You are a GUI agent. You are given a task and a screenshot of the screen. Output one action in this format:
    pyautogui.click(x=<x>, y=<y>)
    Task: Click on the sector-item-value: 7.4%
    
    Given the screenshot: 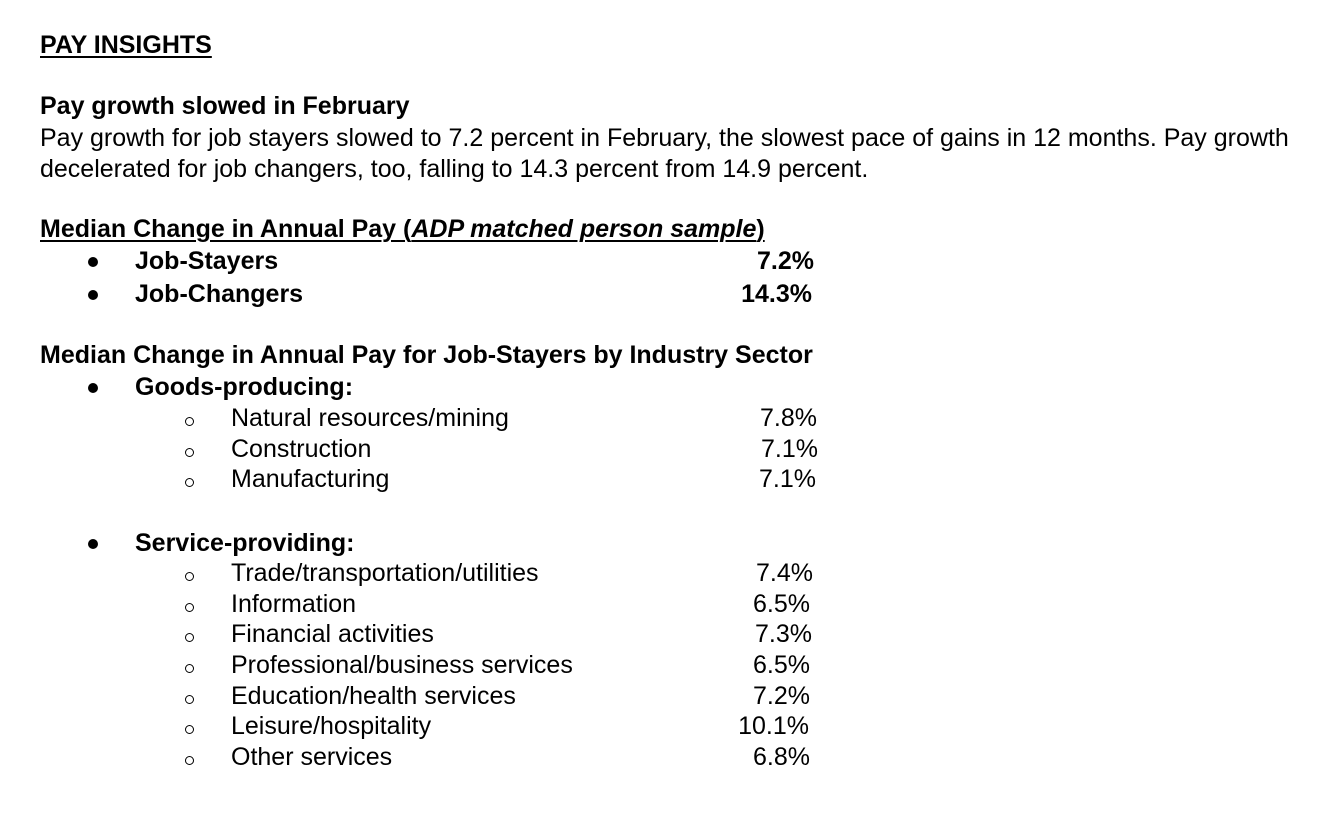 What is the action you would take?
    pyautogui.click(x=784, y=573)
    